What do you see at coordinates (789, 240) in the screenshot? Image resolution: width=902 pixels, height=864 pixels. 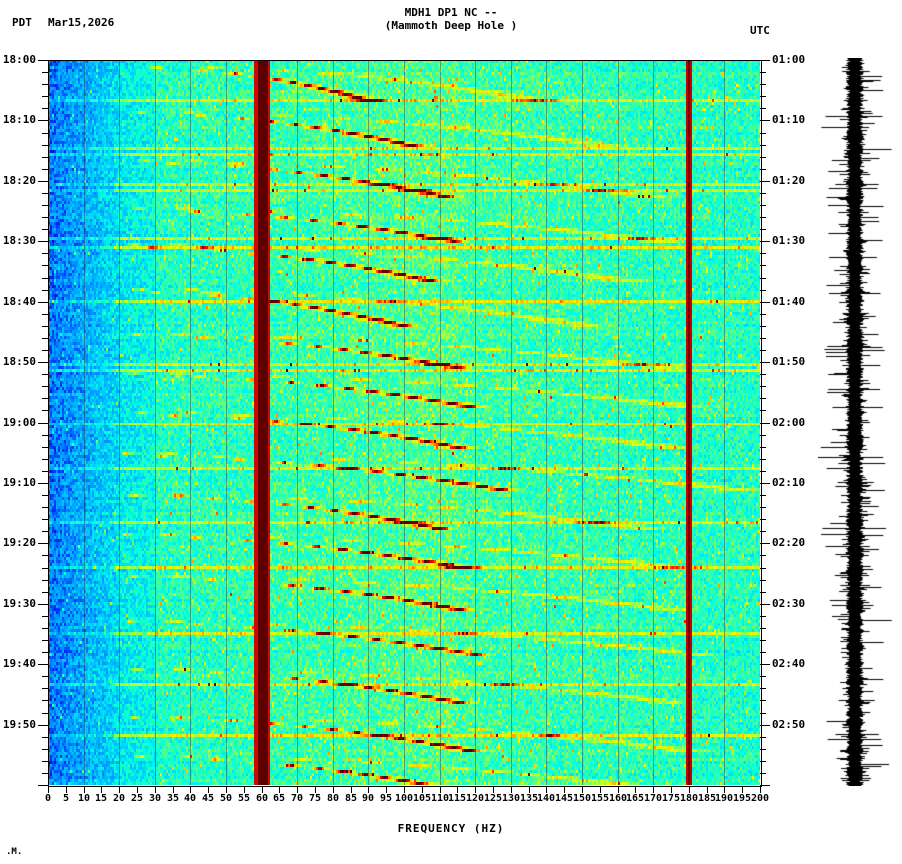 I see `time-label-right: 01:30` at bounding box center [789, 240].